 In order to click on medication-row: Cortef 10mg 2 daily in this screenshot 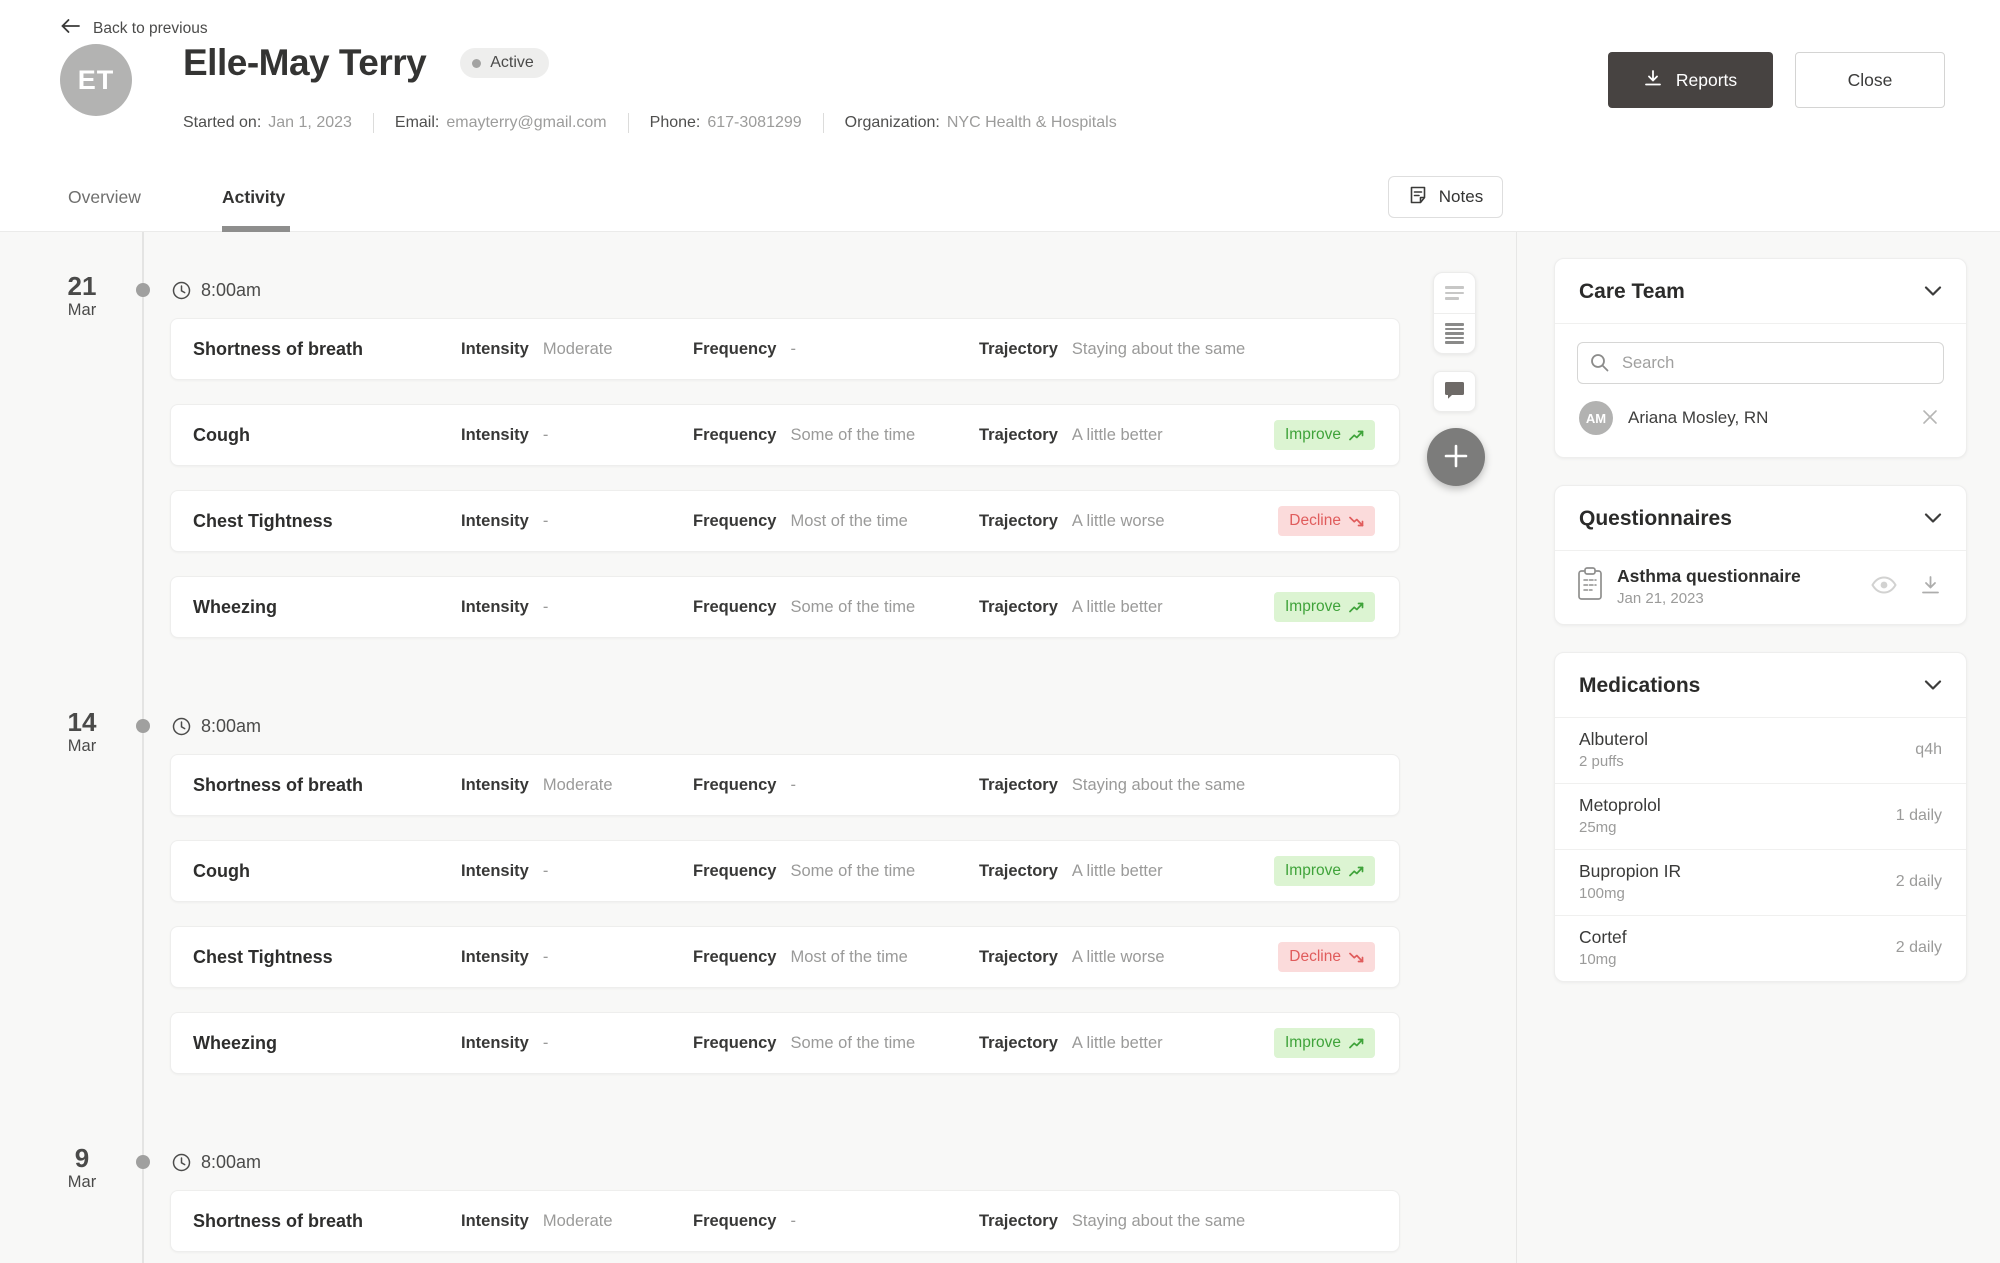, I will do `click(1760, 948)`.